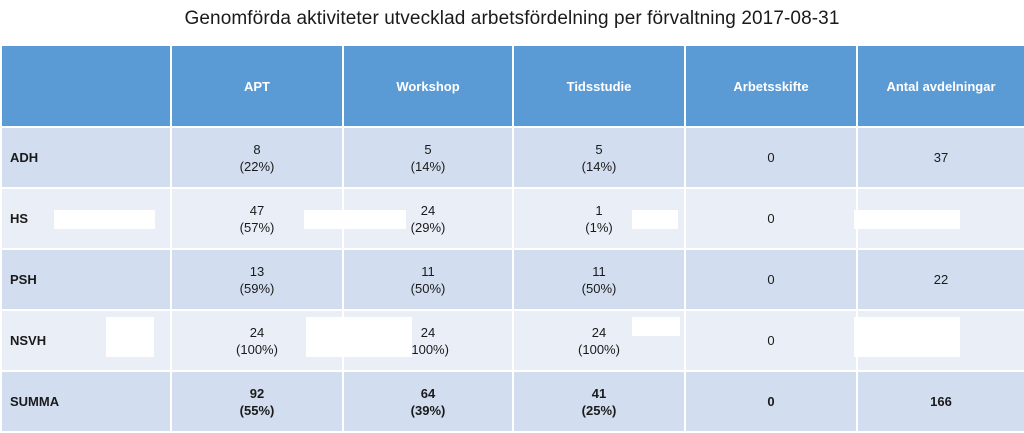 This screenshot has height=433, width=1024. Describe the element at coordinates (940, 157) in the screenshot. I see `avdelningar-cell: 37` at that location.